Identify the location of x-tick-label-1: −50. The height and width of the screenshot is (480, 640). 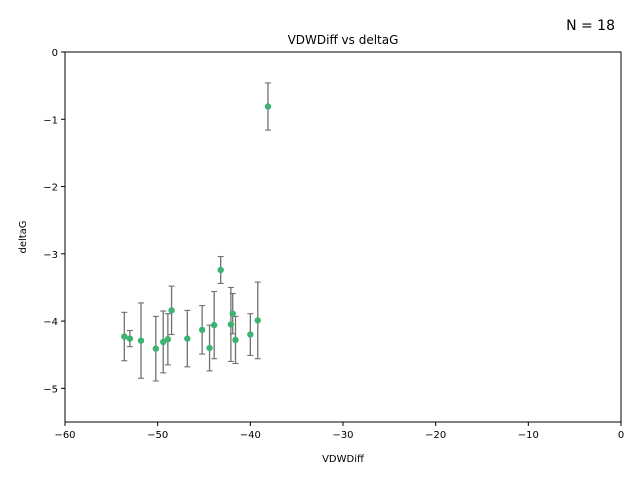
(157, 435).